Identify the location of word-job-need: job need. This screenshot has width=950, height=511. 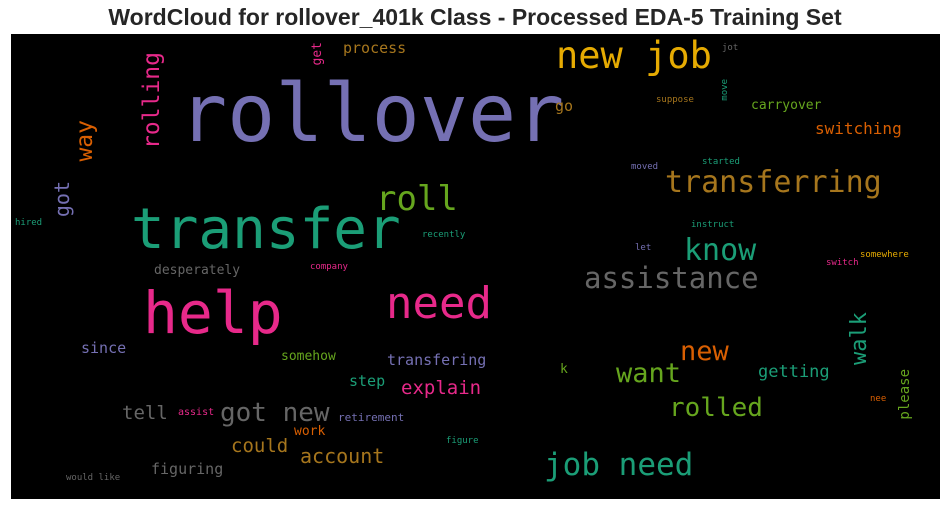
(619, 465).